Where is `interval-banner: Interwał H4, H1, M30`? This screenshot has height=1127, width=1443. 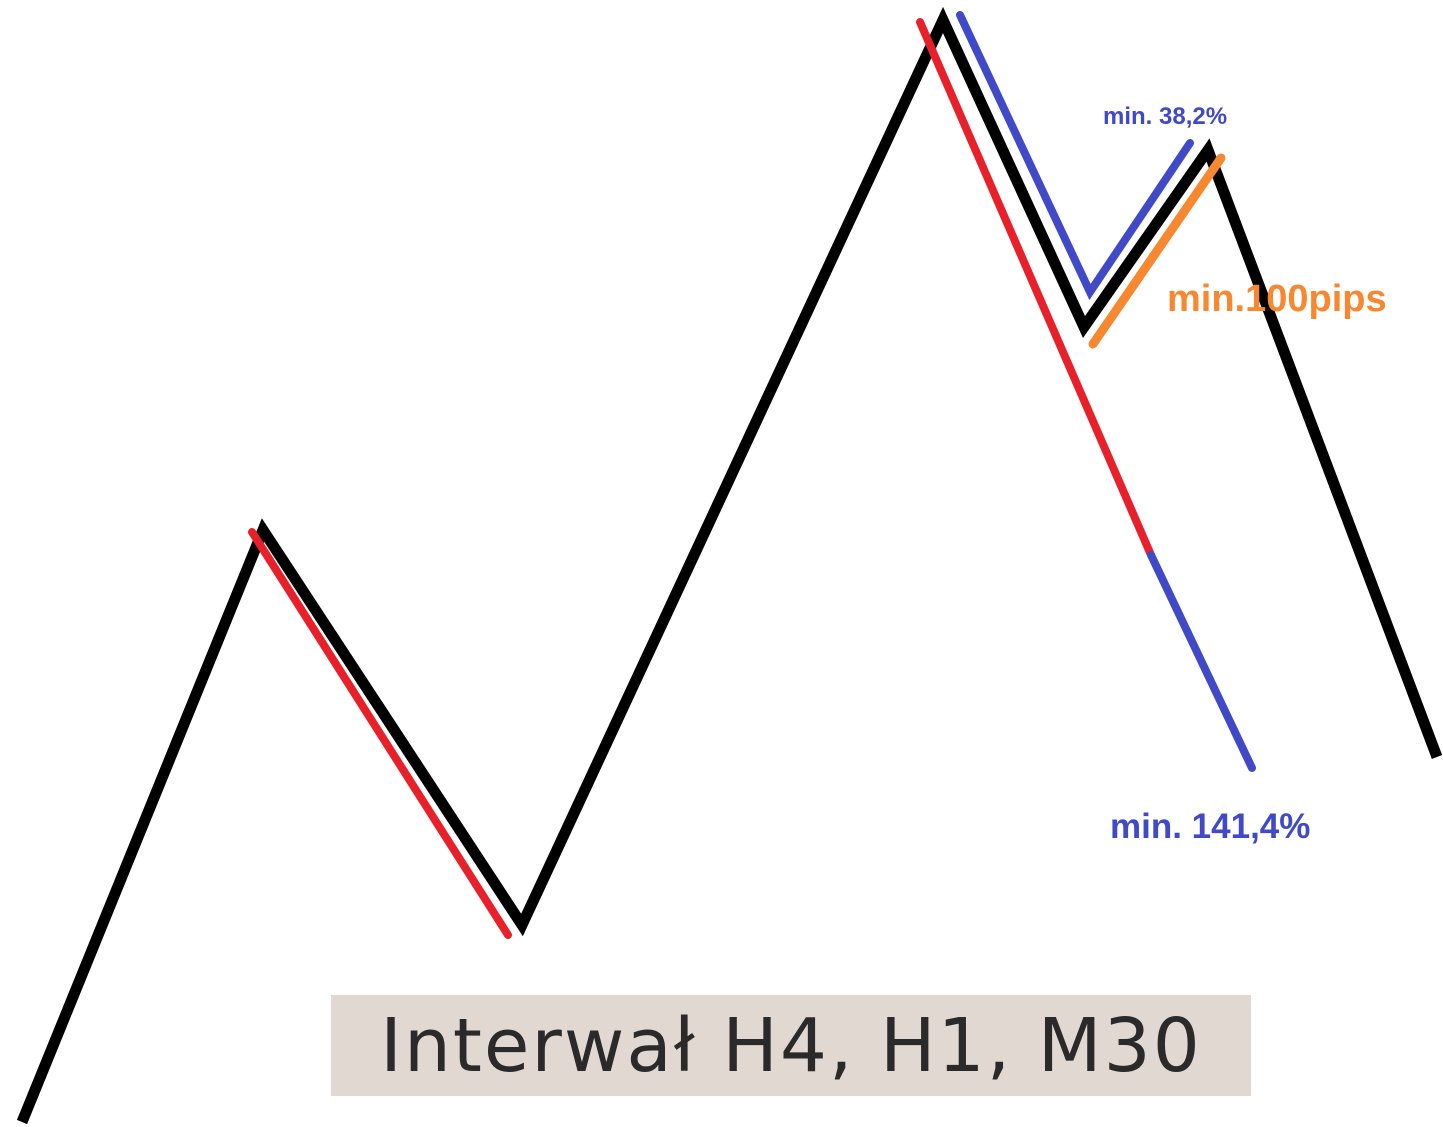 interval-banner: Interwał H4, H1, M30 is located at coordinates (791, 1045).